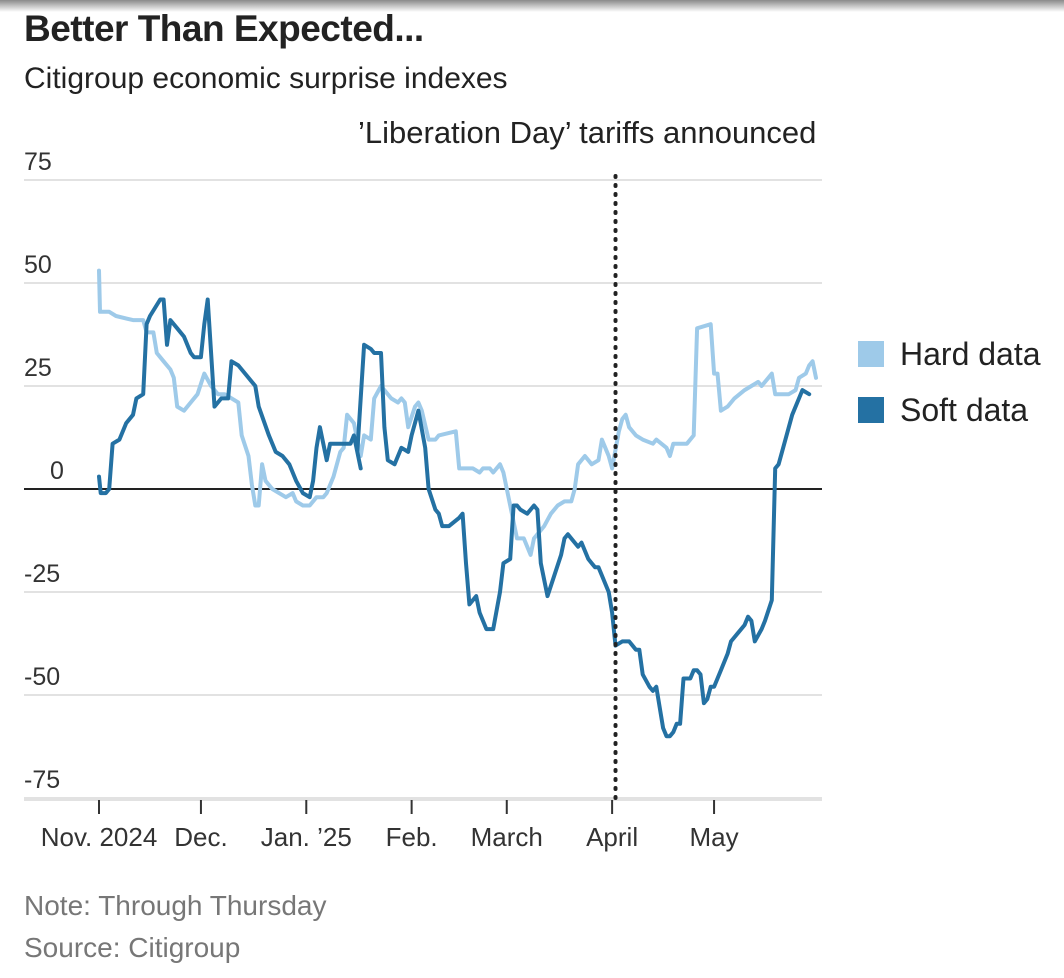  I want to click on x-axis: Nov. 2024 Dec. Jan. ’25 Feb. March April May, so click(423, 825).